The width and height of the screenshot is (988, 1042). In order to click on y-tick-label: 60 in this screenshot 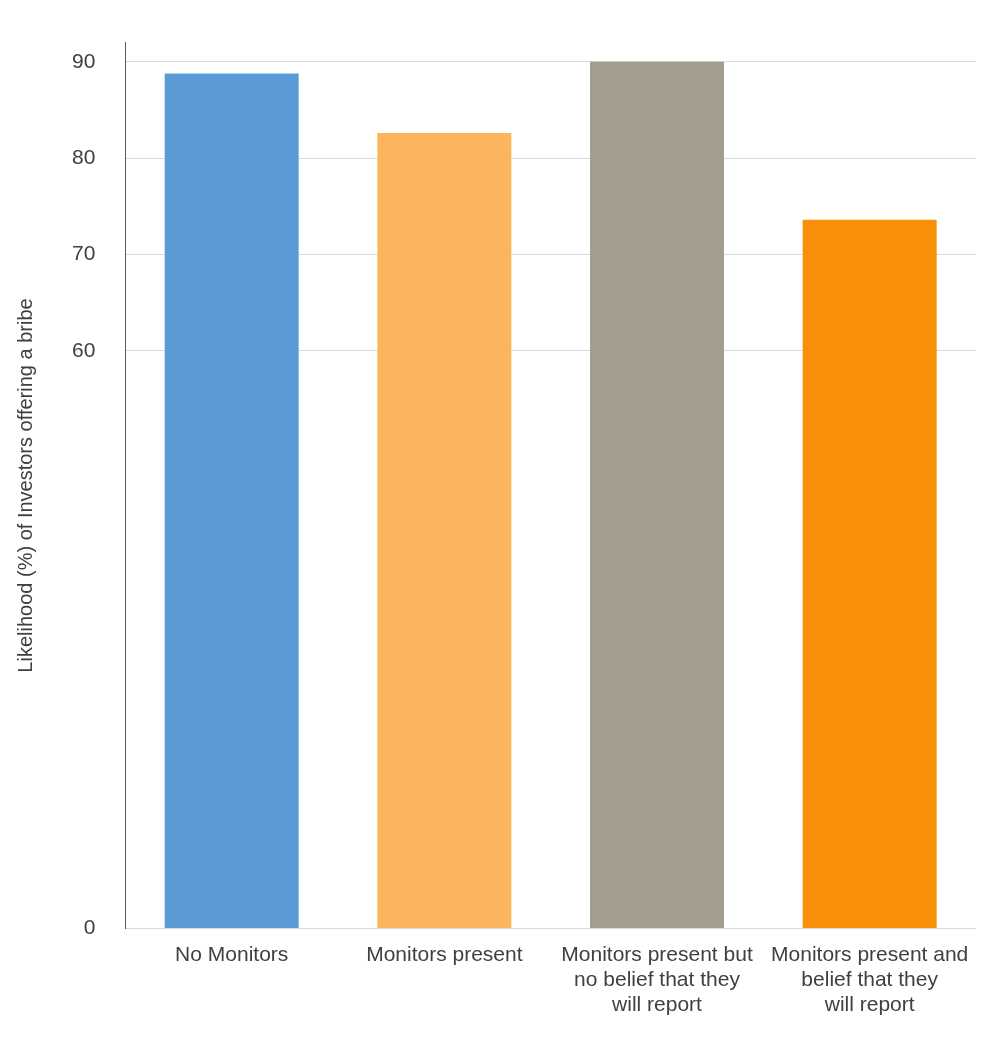, I will do `click(84, 349)`.